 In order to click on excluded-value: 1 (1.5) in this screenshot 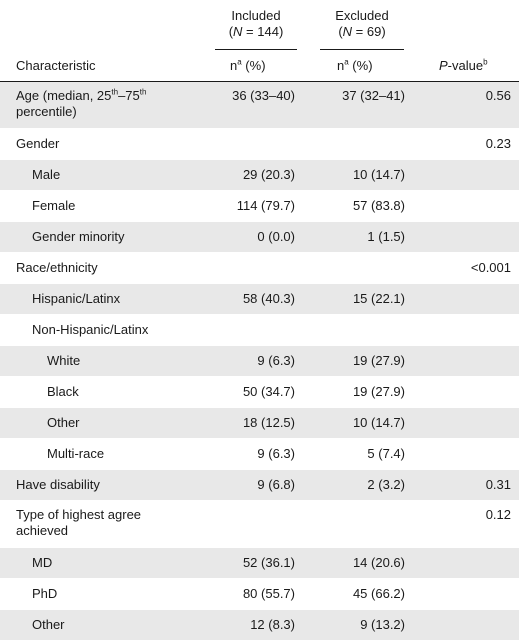, I will do `click(386, 236)`.